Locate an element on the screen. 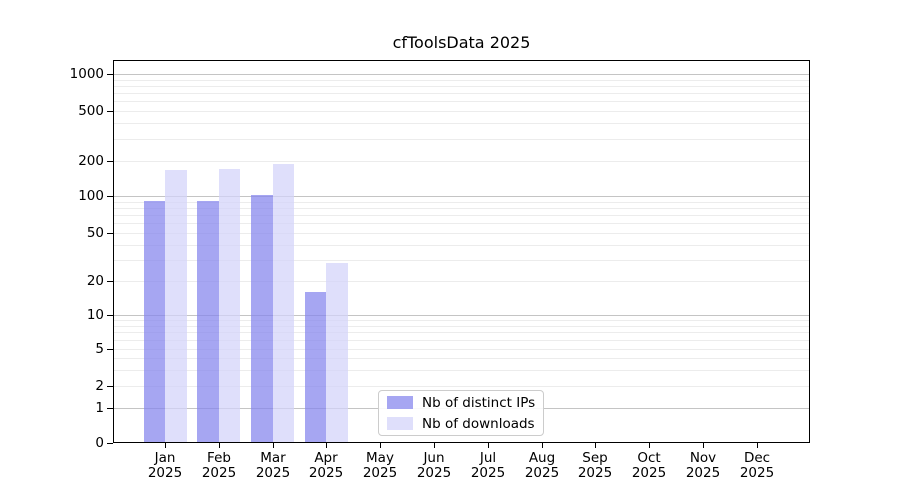 This screenshot has width=900, height=500. x-tick-month: Apr is located at coordinates (326, 458).